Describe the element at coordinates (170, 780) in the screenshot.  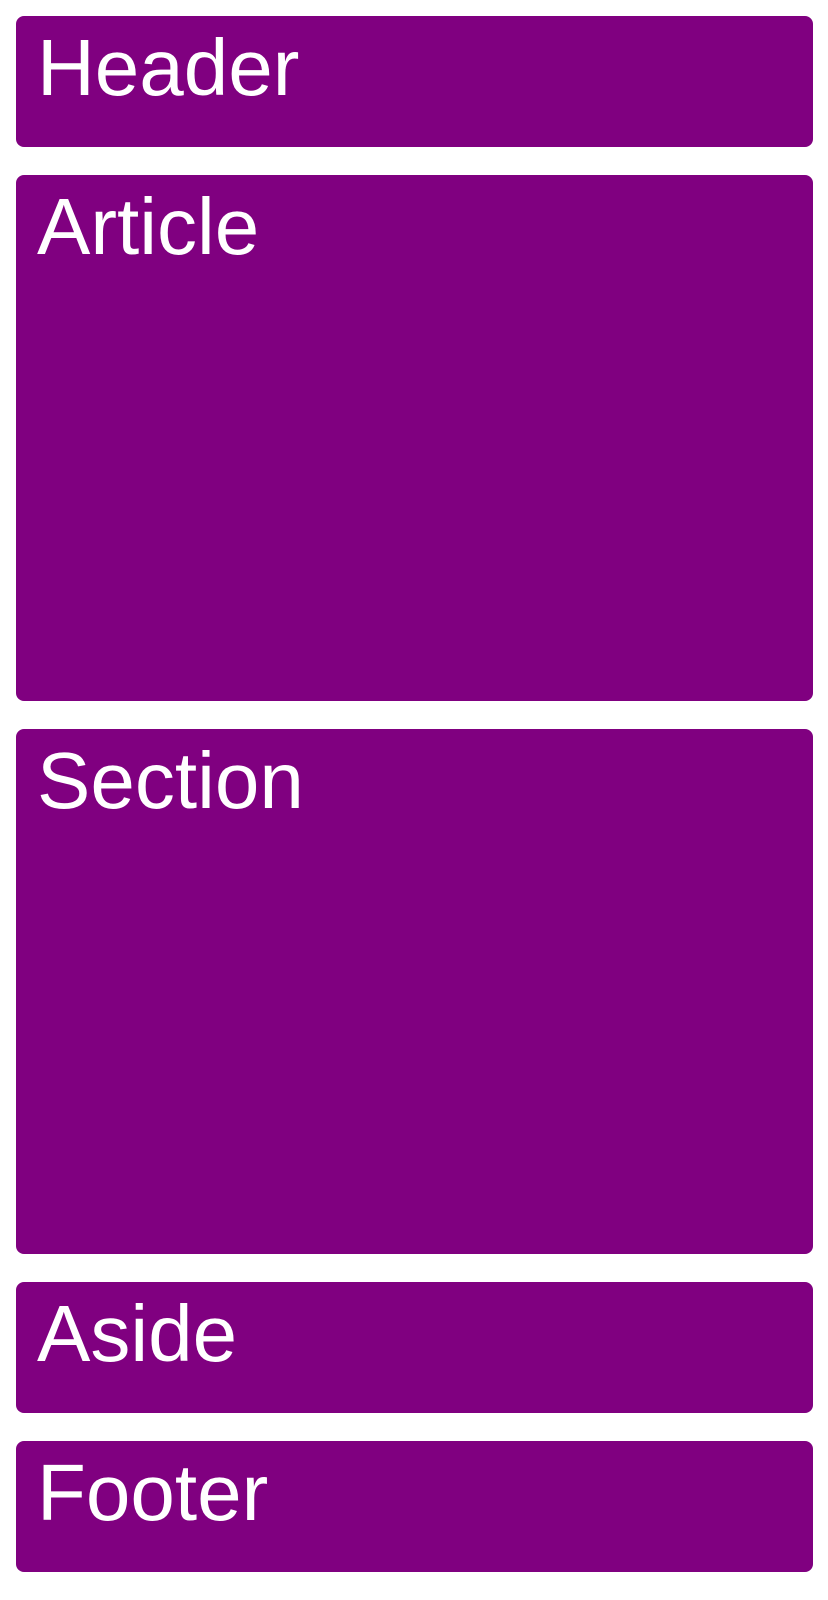
I see `section-label: Section` at that location.